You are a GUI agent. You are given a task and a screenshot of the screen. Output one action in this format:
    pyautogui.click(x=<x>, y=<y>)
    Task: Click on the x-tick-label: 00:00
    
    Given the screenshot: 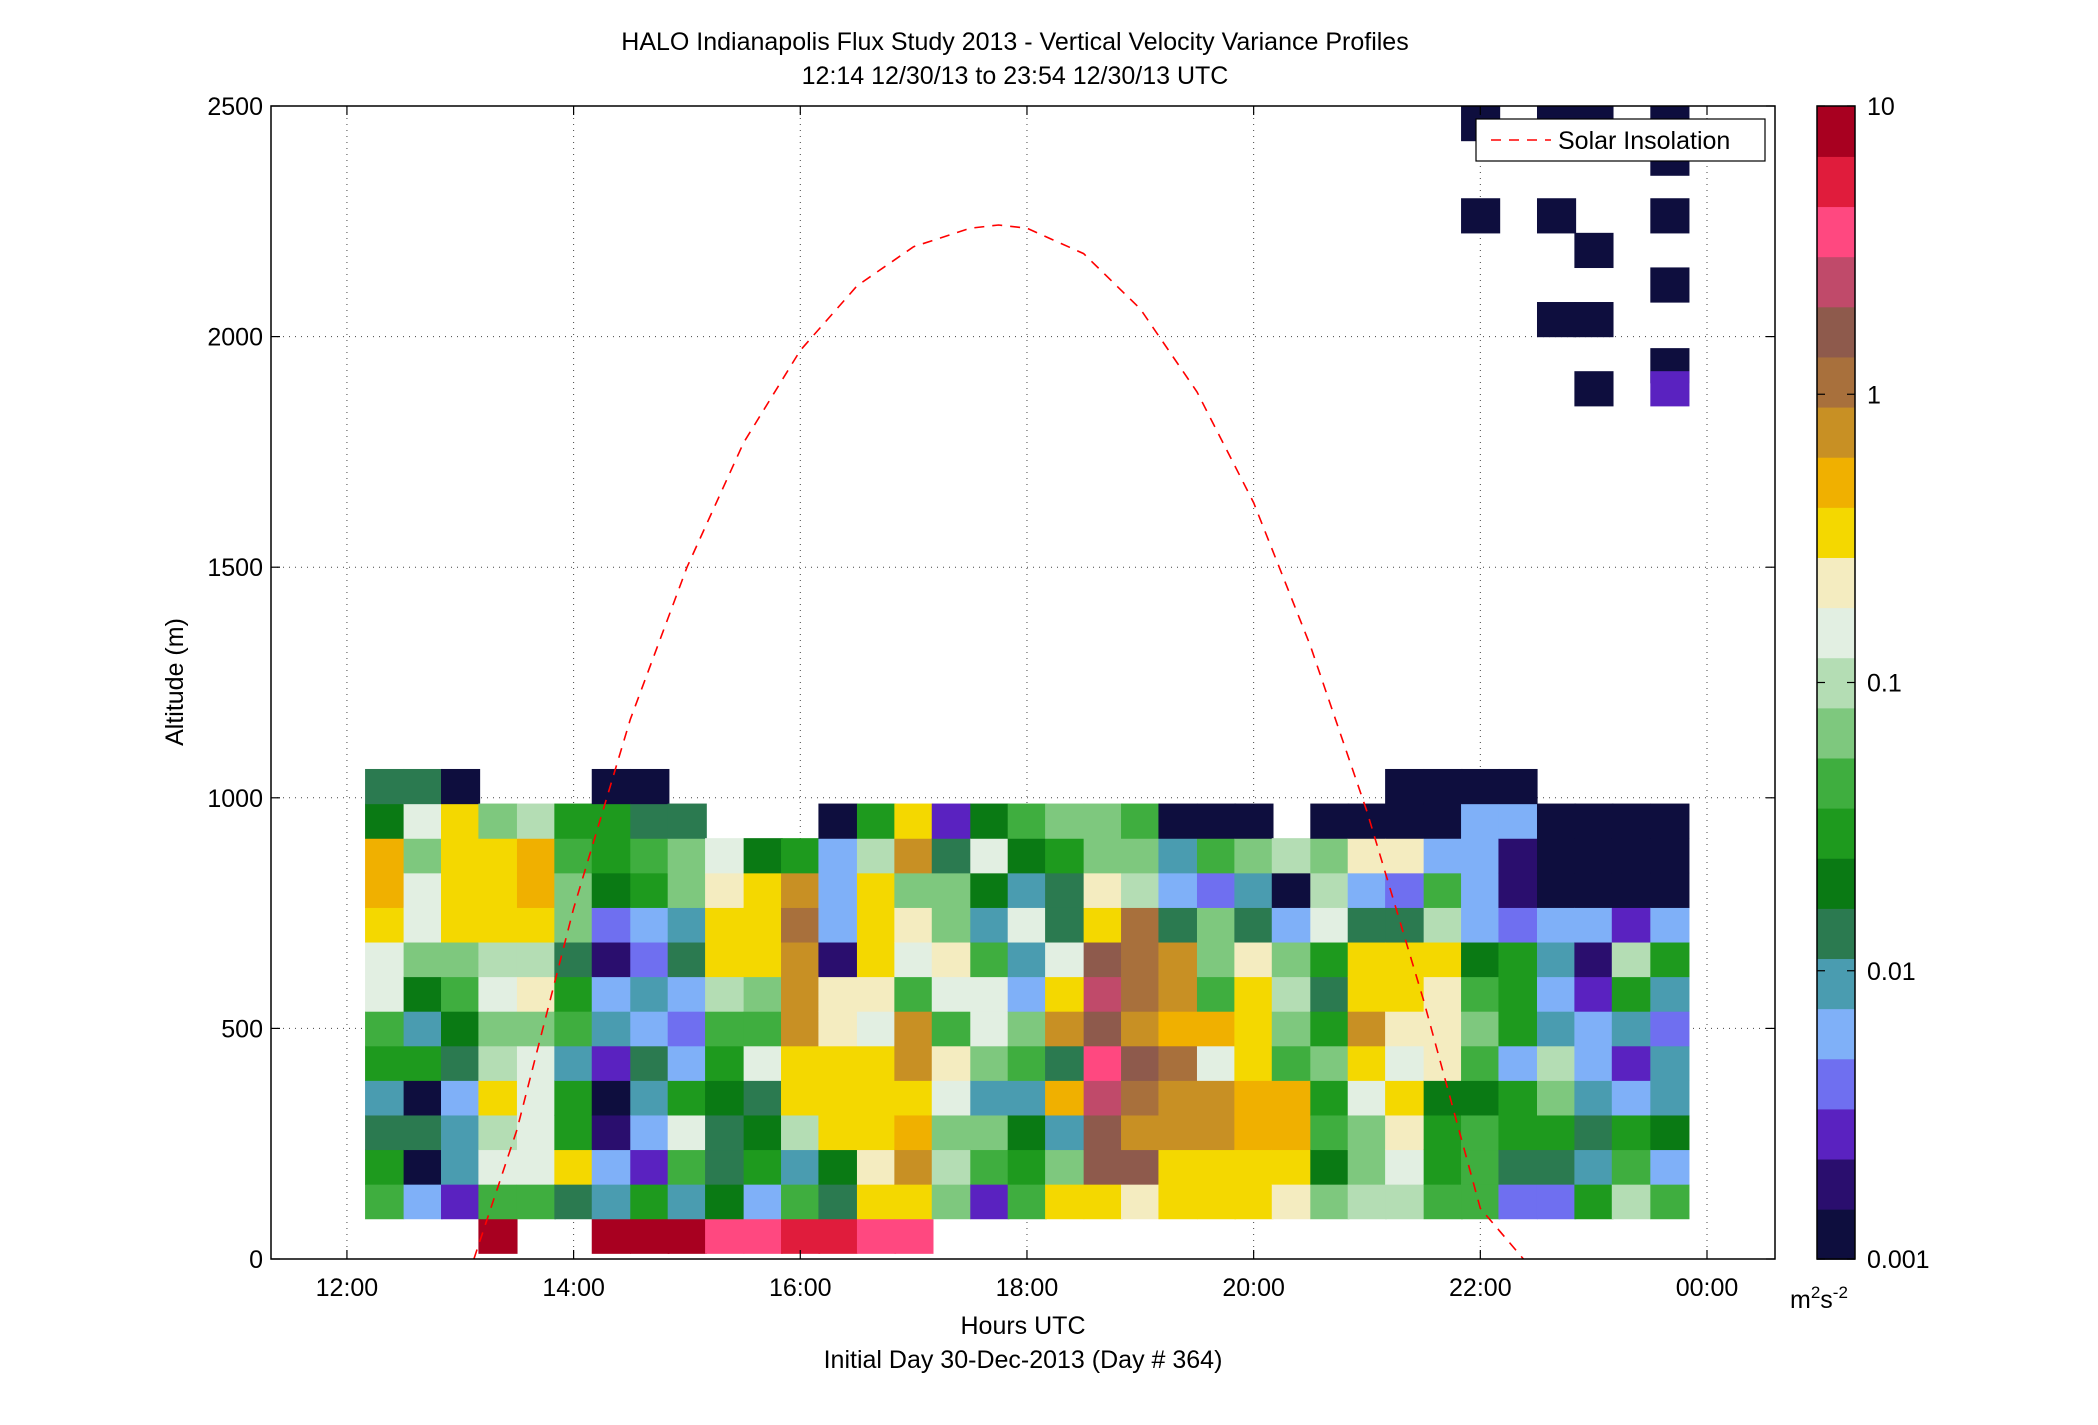 What is the action you would take?
    pyautogui.click(x=1707, y=1288)
    